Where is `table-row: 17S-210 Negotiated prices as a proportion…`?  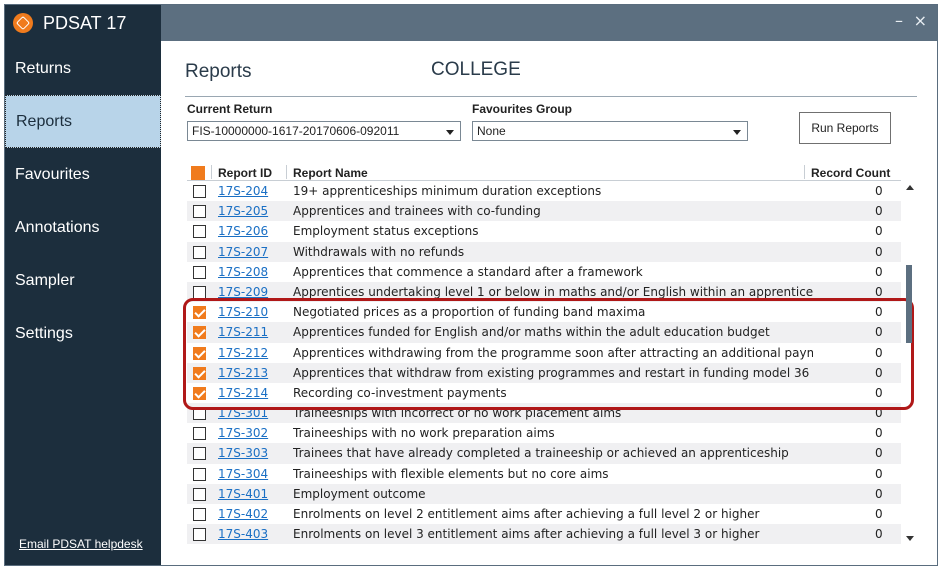
table-row: 17S-210 Negotiated prices as a proportion… is located at coordinates (544, 312).